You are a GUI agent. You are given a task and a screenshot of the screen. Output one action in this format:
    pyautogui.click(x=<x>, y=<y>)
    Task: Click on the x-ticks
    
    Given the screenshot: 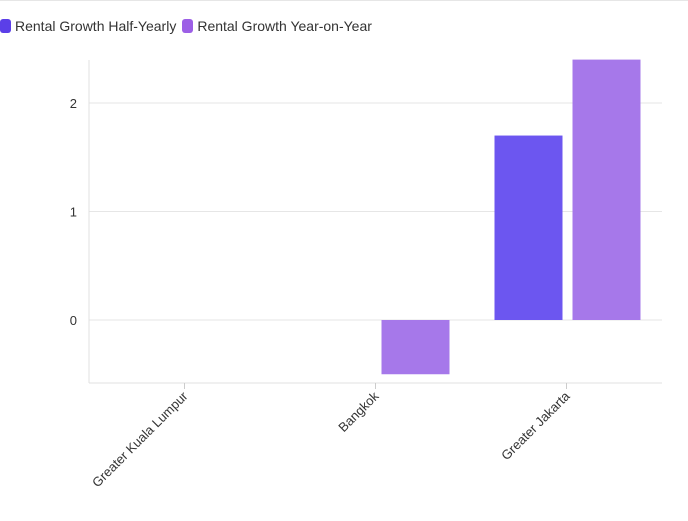 What is the action you would take?
    pyautogui.click(x=375, y=386)
    